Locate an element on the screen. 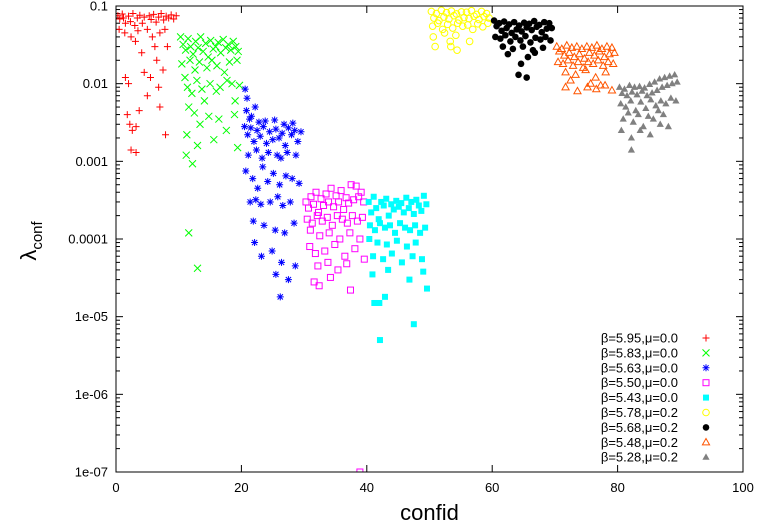 This screenshot has width=757, height=527. x-tick-label: 0 is located at coordinates (115, 487).